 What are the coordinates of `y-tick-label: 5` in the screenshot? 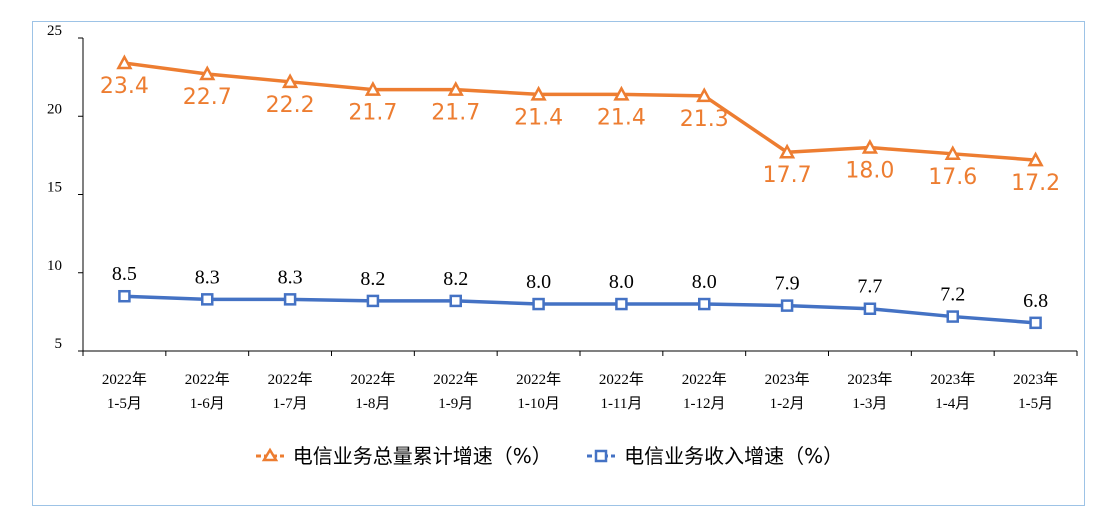 It's located at (59, 344).